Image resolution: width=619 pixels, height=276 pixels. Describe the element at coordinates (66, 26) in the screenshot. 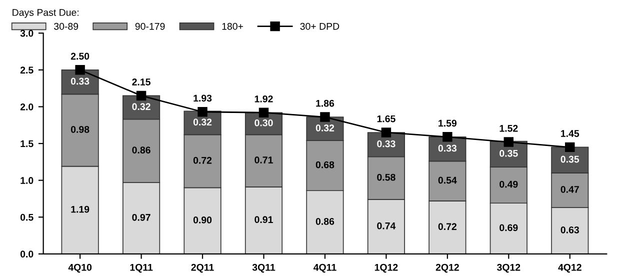

I see `legend-label: 30-89` at that location.